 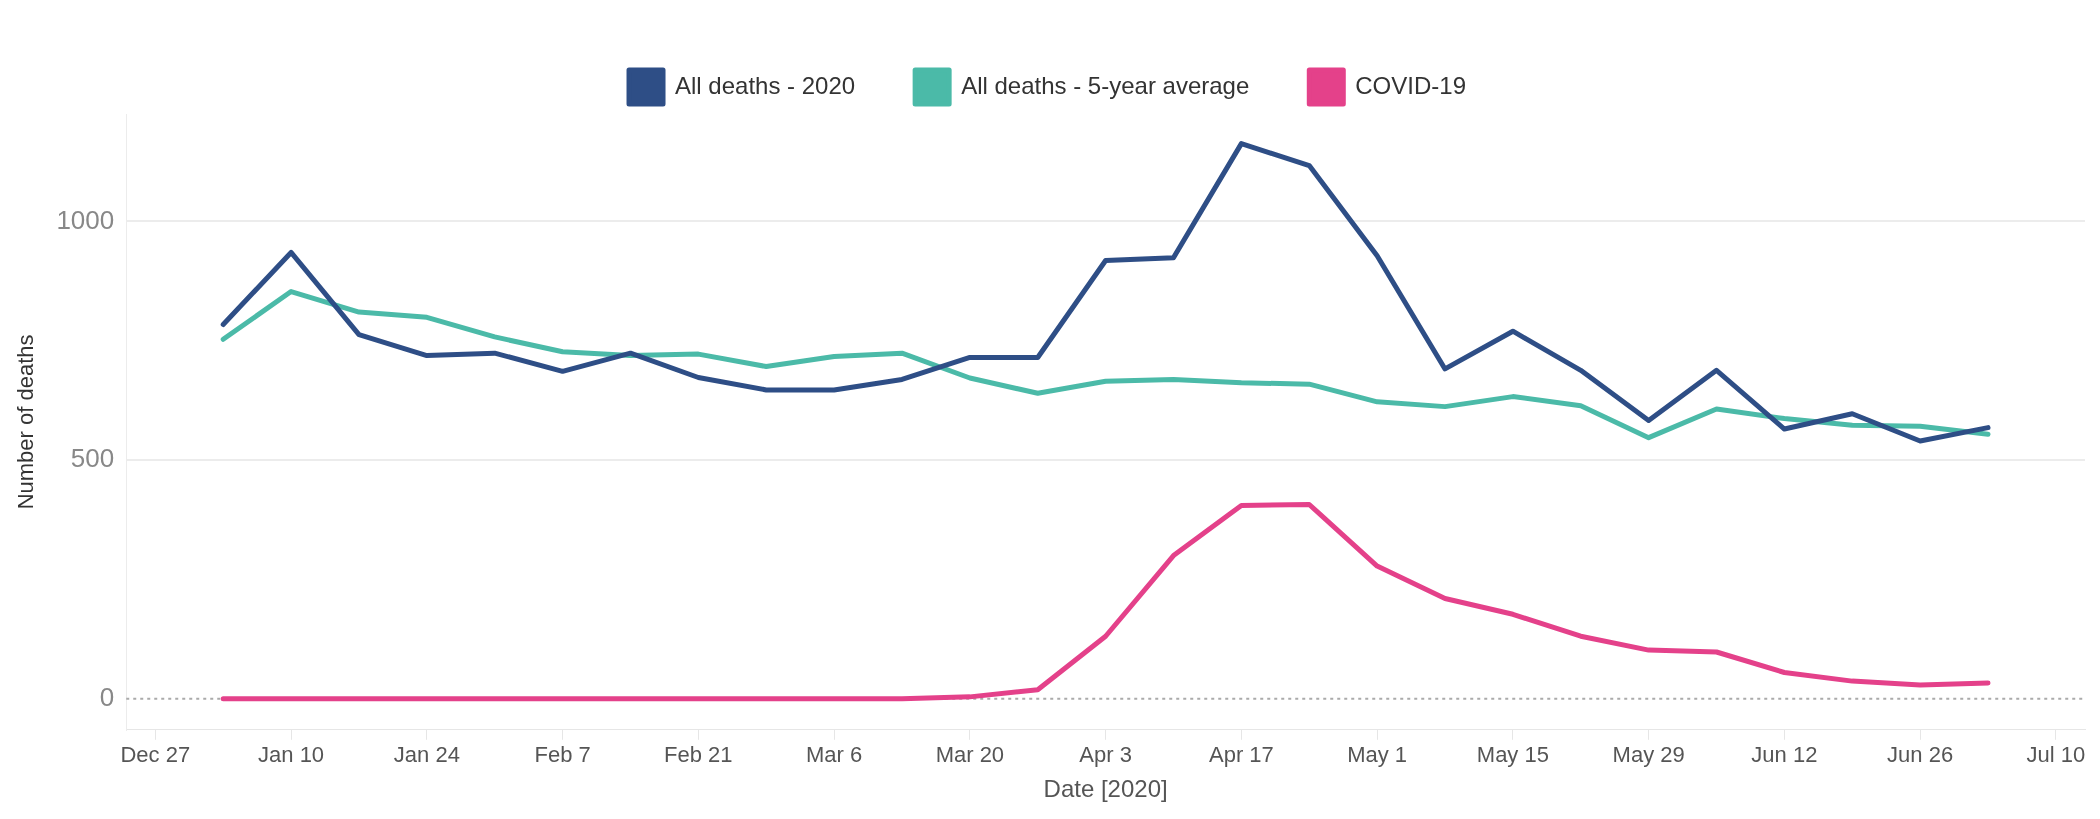 What do you see at coordinates (1648, 755) in the screenshot?
I see `x-tick-label: May 29` at bounding box center [1648, 755].